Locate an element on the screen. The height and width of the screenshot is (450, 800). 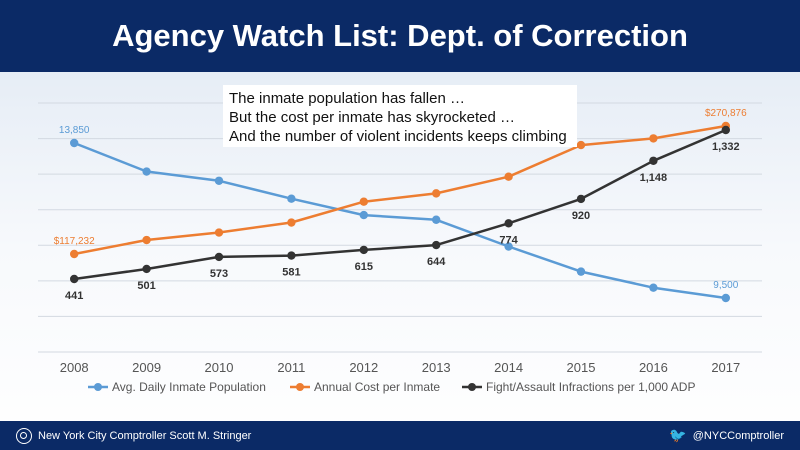
data-label: 615 is located at coordinates (364, 267).